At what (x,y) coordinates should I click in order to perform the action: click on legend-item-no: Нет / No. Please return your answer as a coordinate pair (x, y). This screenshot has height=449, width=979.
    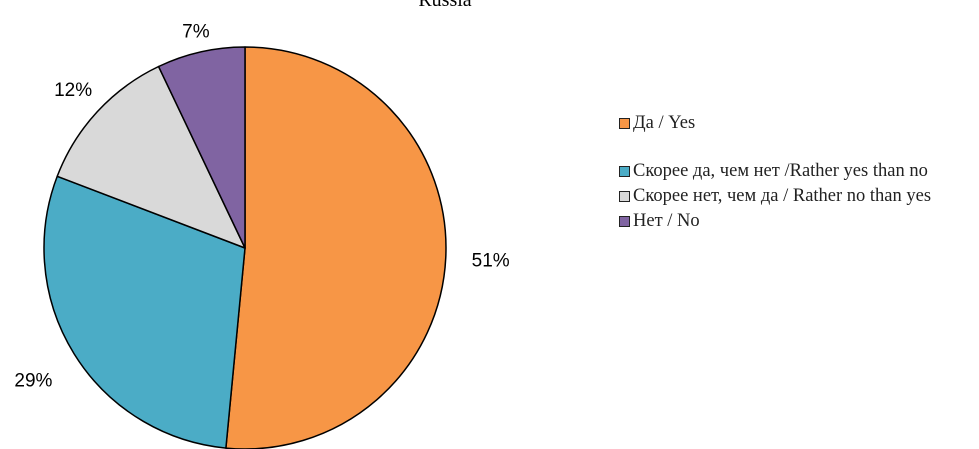
    Looking at the image, I should click on (799, 221).